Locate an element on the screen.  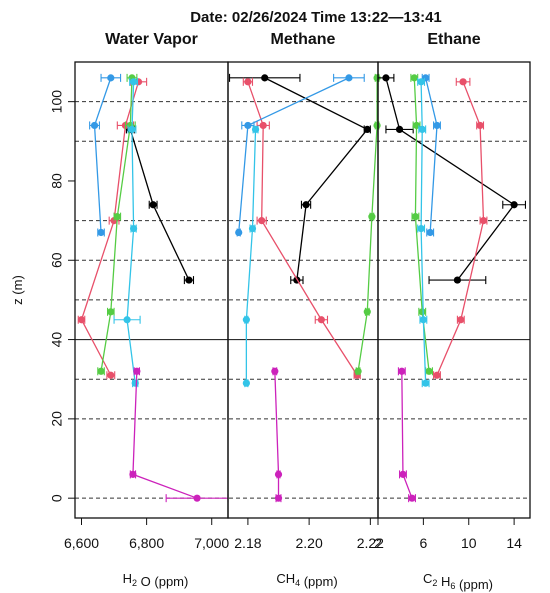
panel-title: Methane is located at coordinates (303, 39).